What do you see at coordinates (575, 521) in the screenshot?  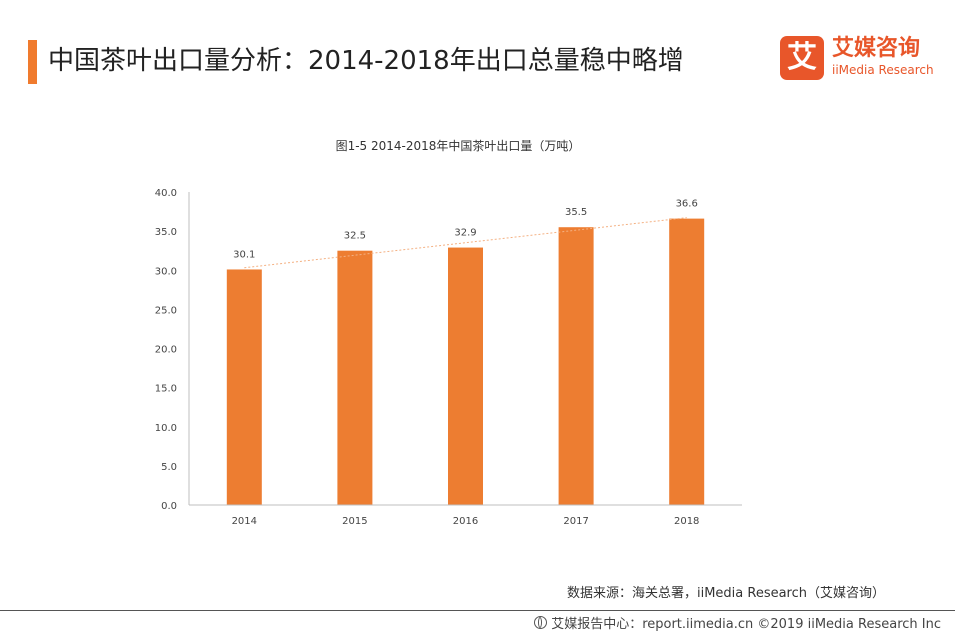 I see `x-tick-label: 2017` at bounding box center [575, 521].